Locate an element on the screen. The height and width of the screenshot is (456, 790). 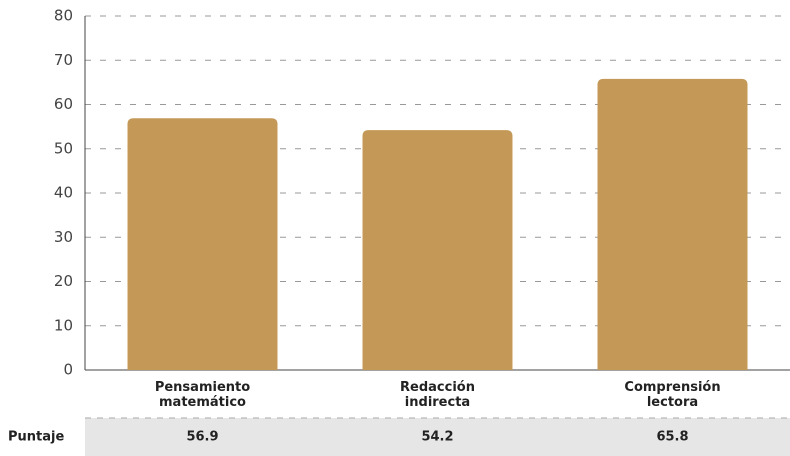
x-tick-label: Pensamiento matemático is located at coordinates (202, 395).